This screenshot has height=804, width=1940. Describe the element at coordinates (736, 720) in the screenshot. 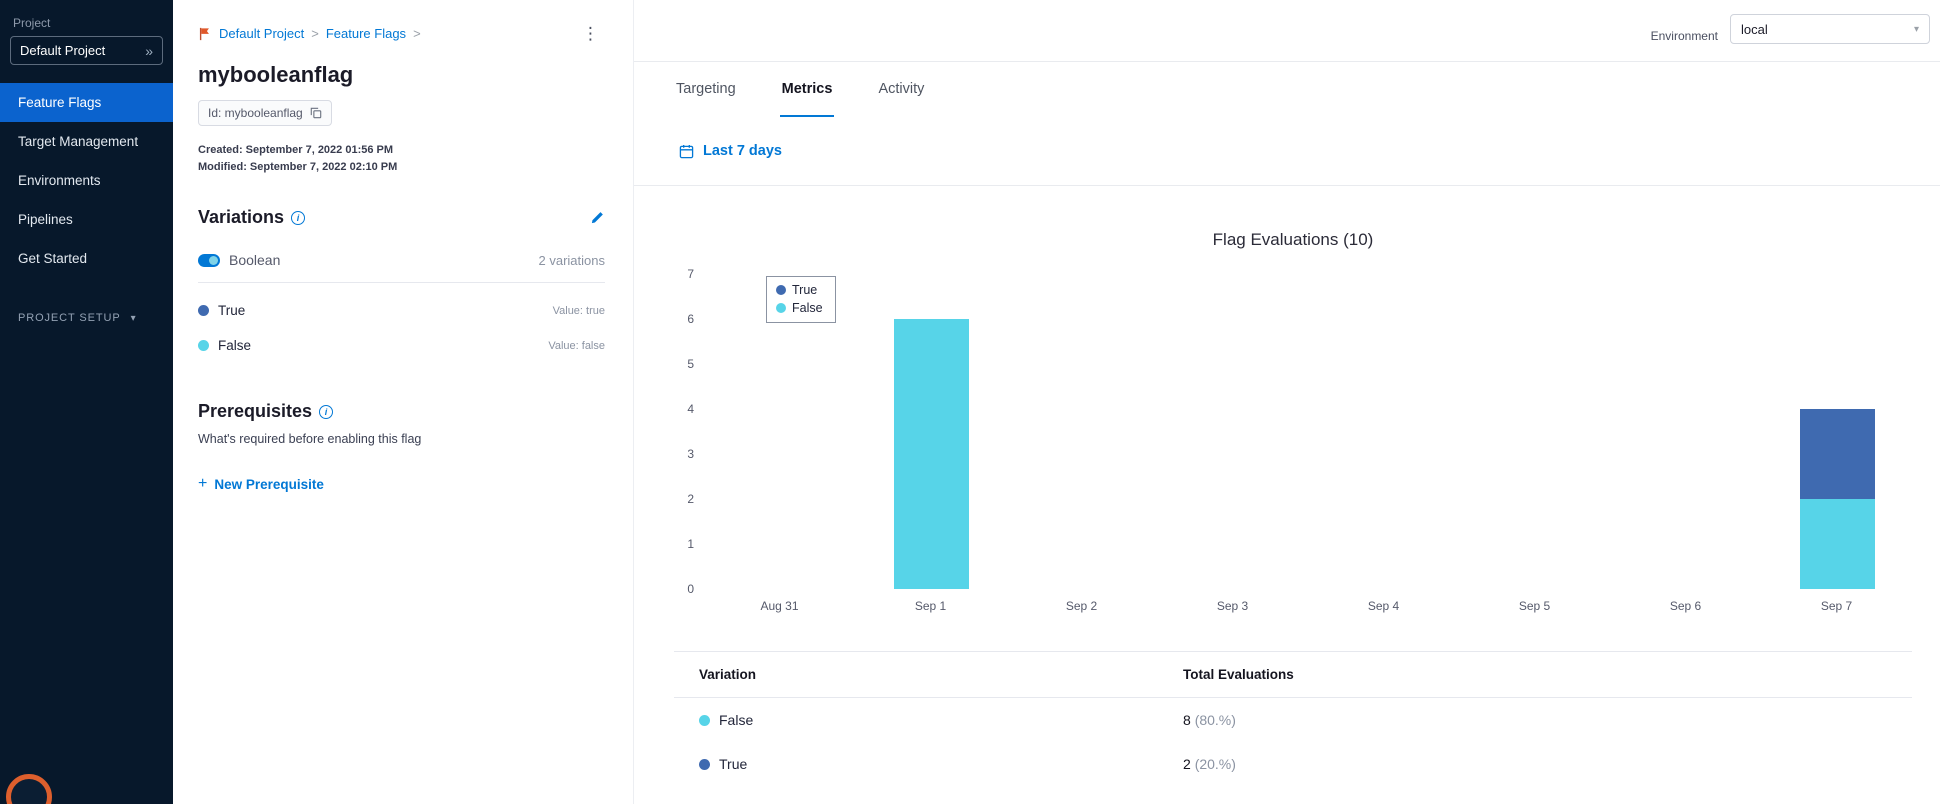

I see `evaluation-variation-label: False` at that location.